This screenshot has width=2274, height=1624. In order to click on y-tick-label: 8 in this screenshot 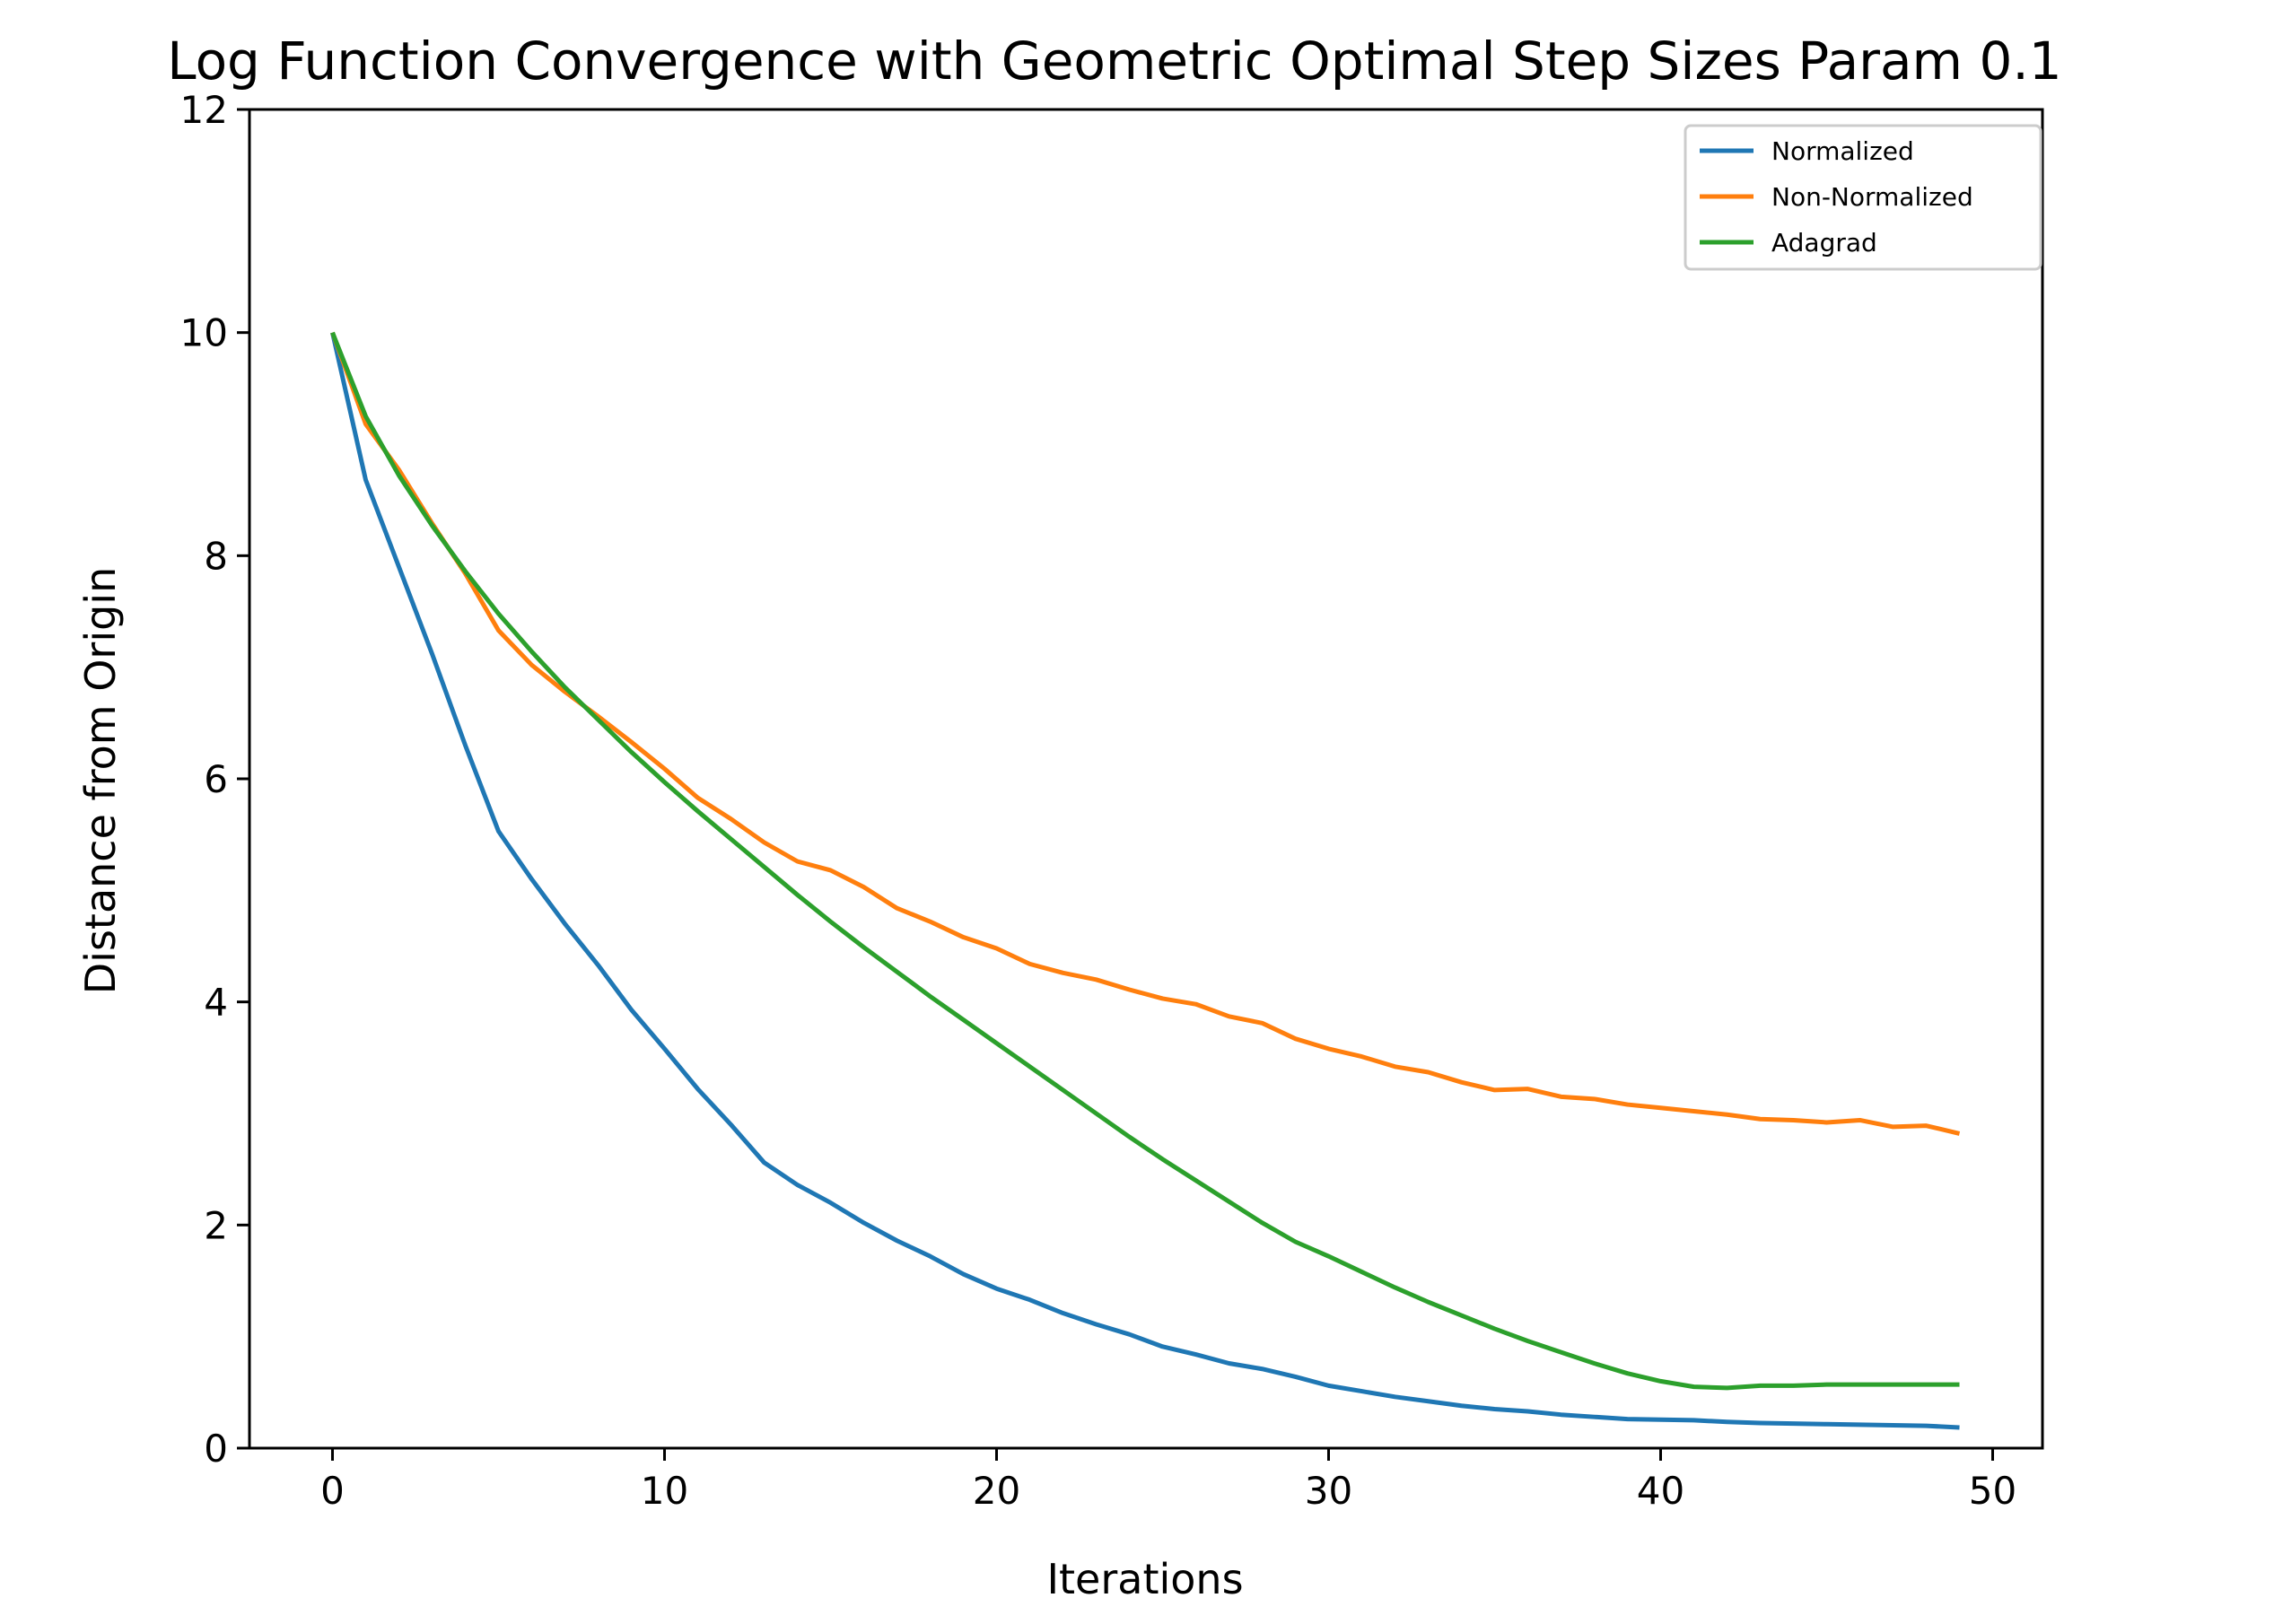, I will do `click(216, 556)`.